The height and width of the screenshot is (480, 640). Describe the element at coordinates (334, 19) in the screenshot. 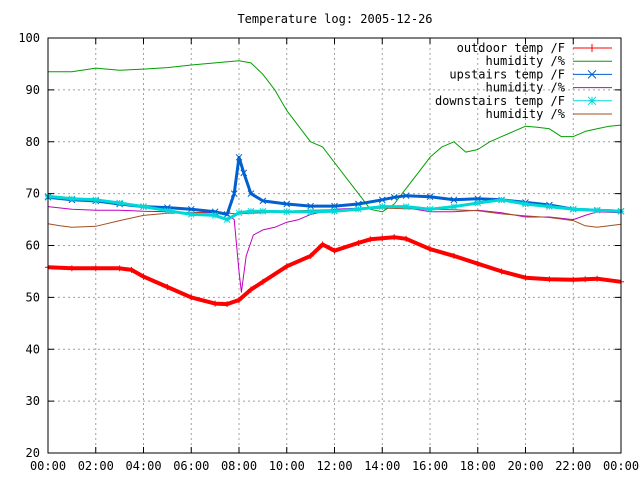

I see `chart-title: Temperature log: 2005-12-26` at that location.